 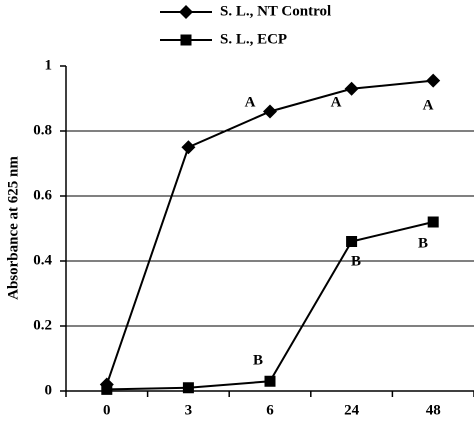 I want to click on y-tick-label: 0.6, so click(x=42, y=195).